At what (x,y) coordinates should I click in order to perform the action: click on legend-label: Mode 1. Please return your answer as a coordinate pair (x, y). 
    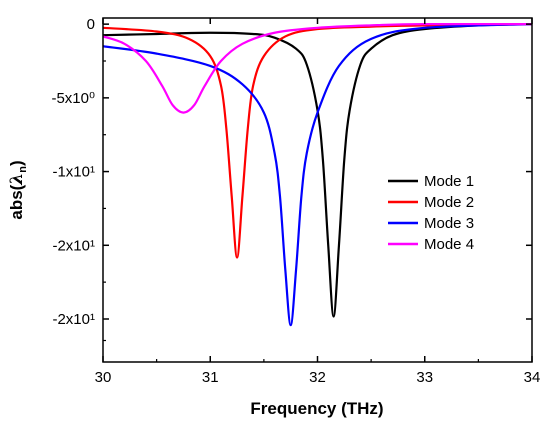
    Looking at the image, I should click on (449, 181).